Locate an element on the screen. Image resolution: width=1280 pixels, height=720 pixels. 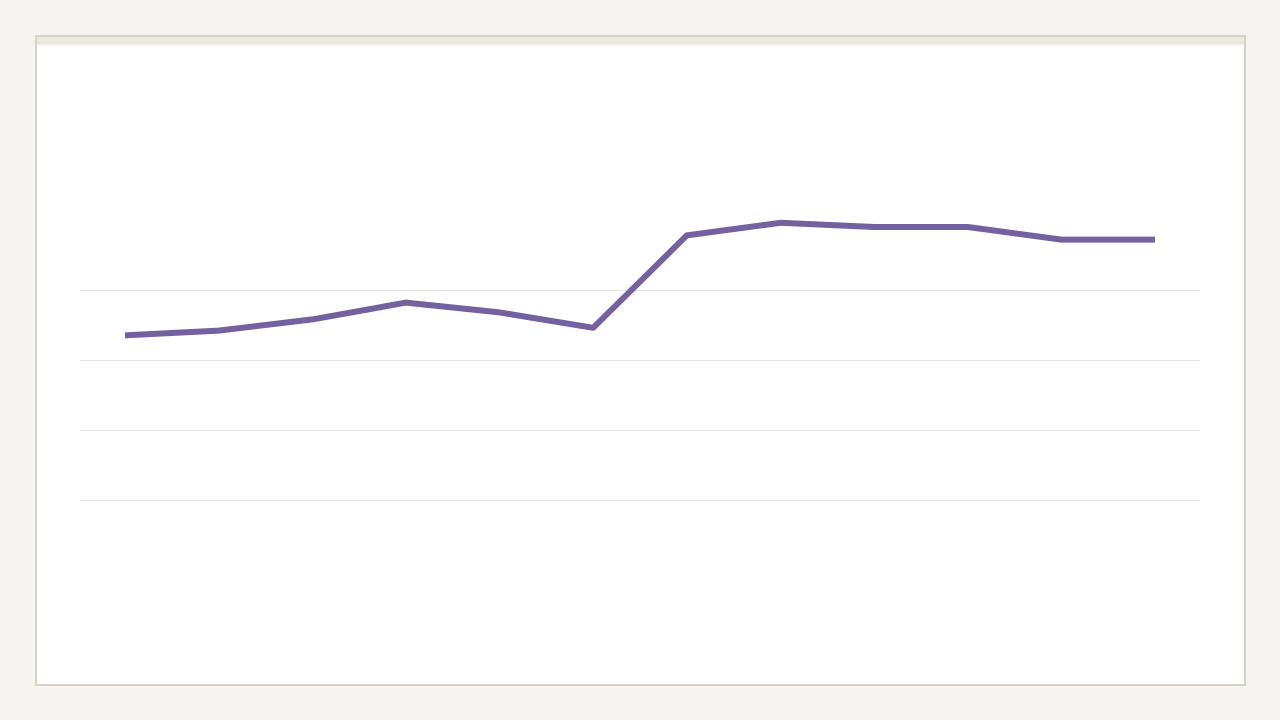
series-line is located at coordinates (639, 279).